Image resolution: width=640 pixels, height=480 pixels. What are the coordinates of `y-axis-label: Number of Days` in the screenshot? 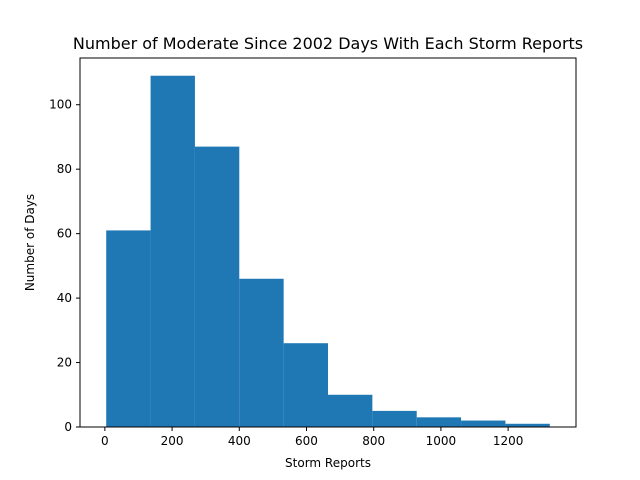 It's located at (30, 242).